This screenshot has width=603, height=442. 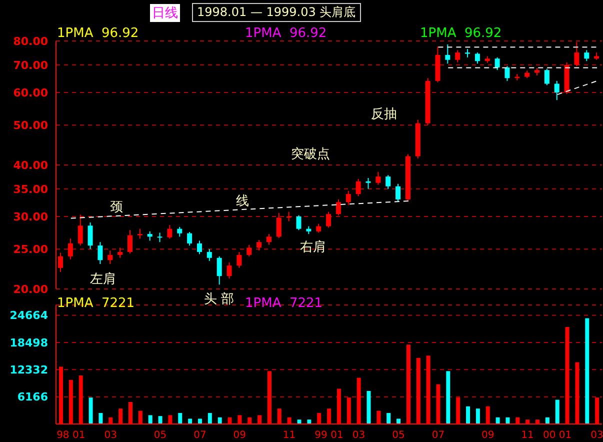 What do you see at coordinates (30, 217) in the screenshot?
I see `y-tick-label: 30.00` at bounding box center [30, 217].